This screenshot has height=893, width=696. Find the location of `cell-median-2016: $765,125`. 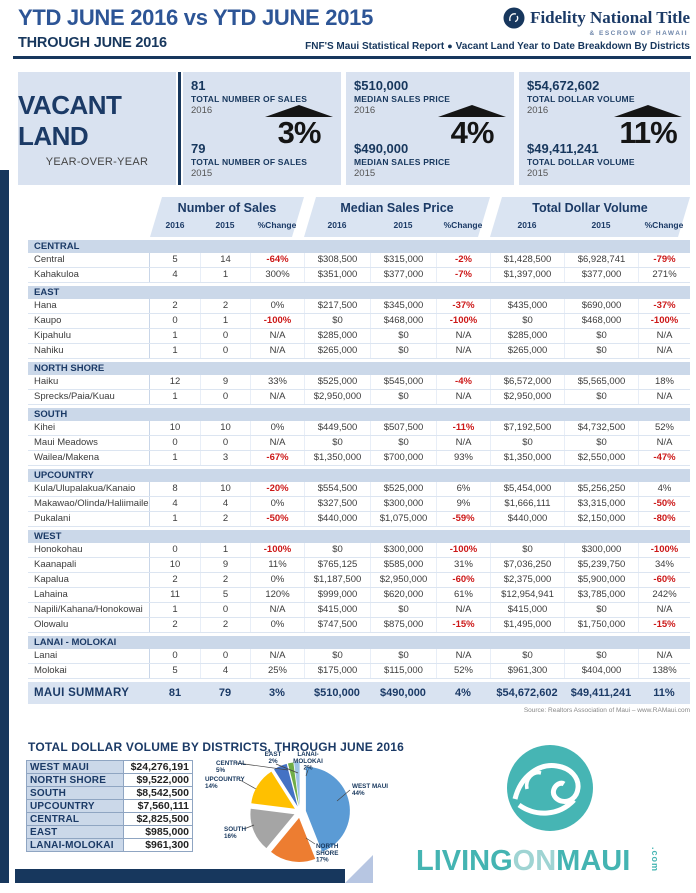

cell-median-2016: $765,125 is located at coordinates (337, 565).